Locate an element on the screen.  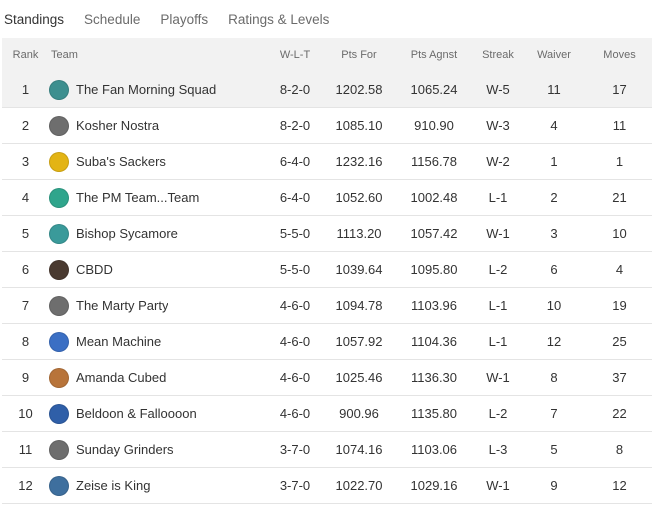
pts-agnst-cell: 1136.30 is located at coordinates (434, 377).